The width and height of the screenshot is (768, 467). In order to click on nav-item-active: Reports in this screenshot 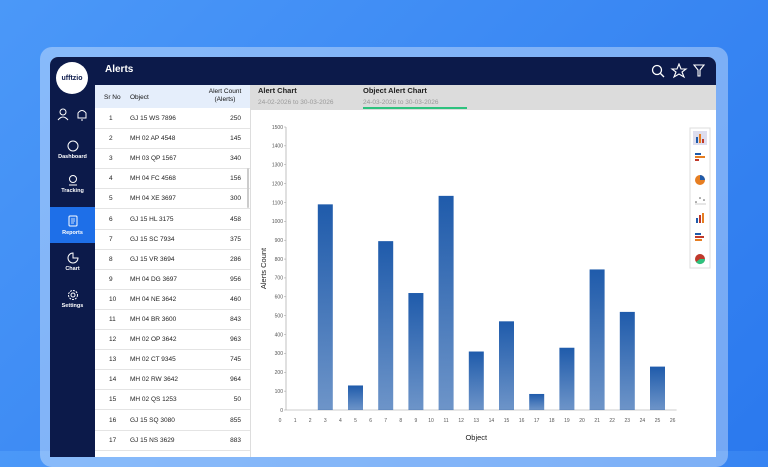, I will do `click(72, 225)`.